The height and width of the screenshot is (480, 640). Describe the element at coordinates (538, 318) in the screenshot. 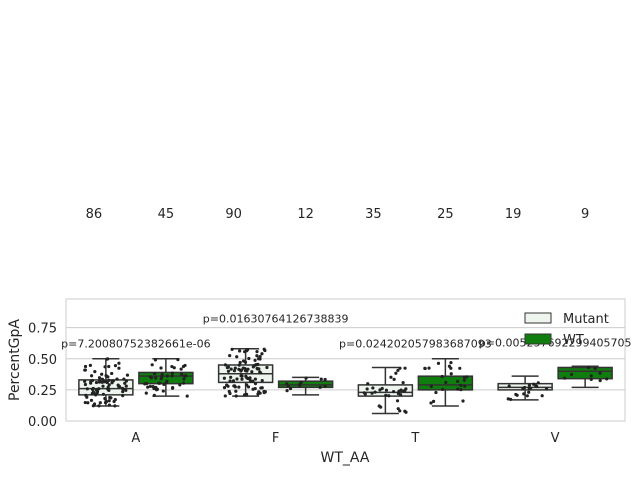

I see `legend-swatch-mutant` at that location.